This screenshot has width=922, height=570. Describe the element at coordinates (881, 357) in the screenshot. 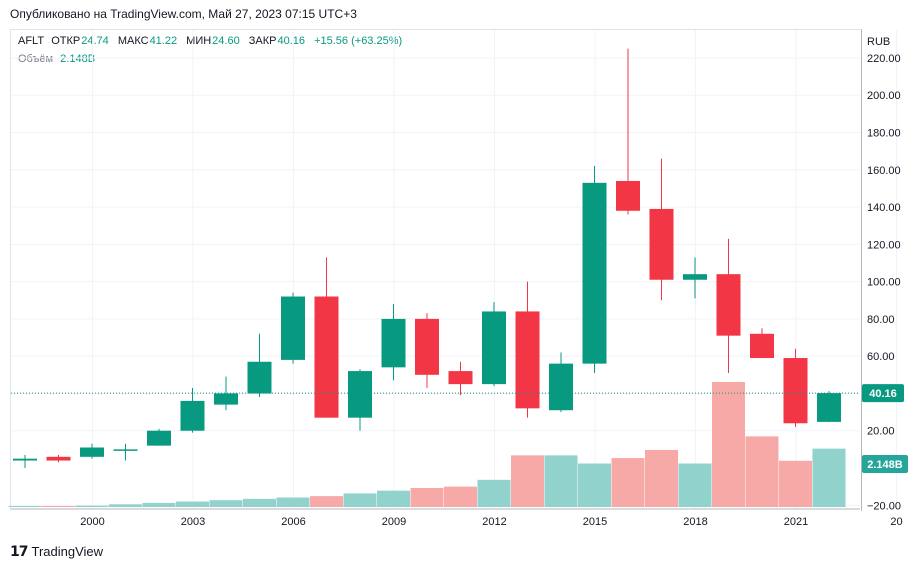

I see `y-tick-label: 60.00` at that location.